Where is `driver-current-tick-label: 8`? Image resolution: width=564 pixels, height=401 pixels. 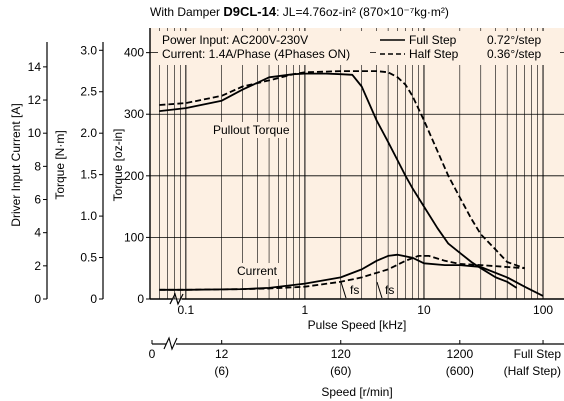 driver-current-tick-label: 8 is located at coordinates (37, 166).